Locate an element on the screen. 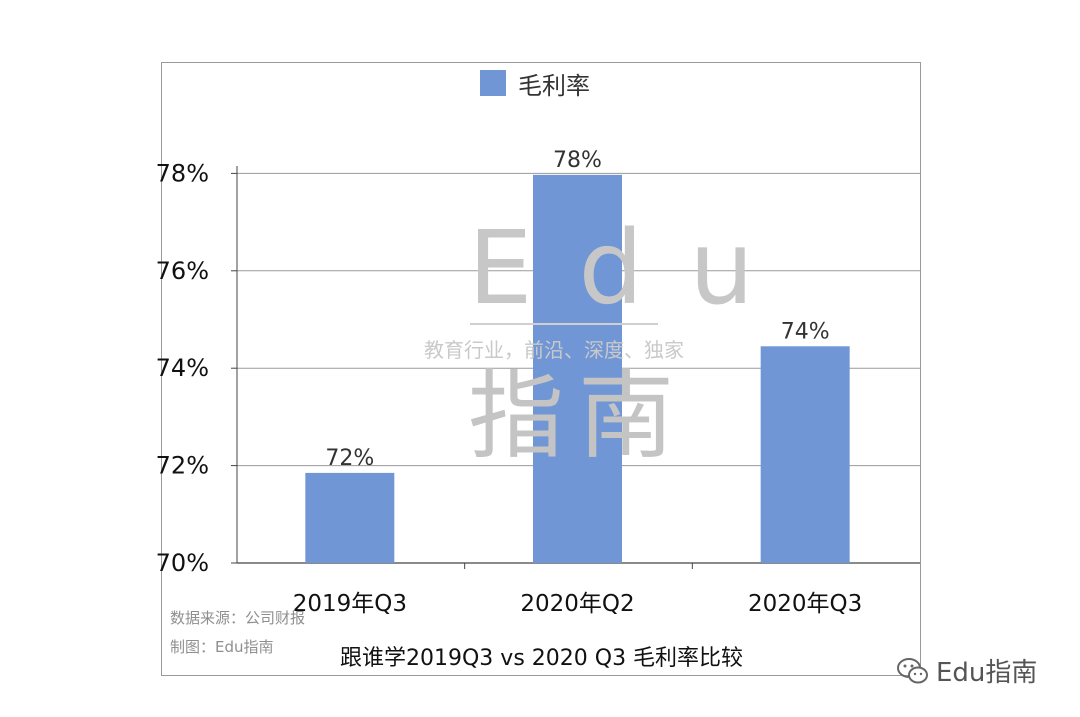 Image resolution: width=1080 pixels, height=717 pixels. watermark-slogan: 教育行业，前沿、深度、独家 is located at coordinates (554, 350).